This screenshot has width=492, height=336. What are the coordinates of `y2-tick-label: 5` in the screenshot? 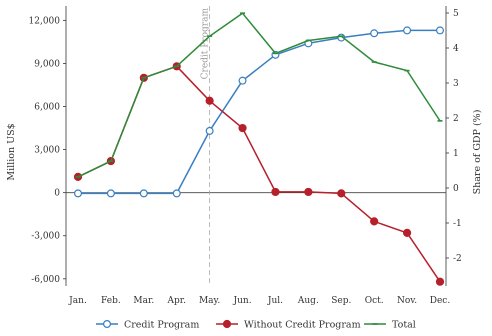 It's located at (456, 14).